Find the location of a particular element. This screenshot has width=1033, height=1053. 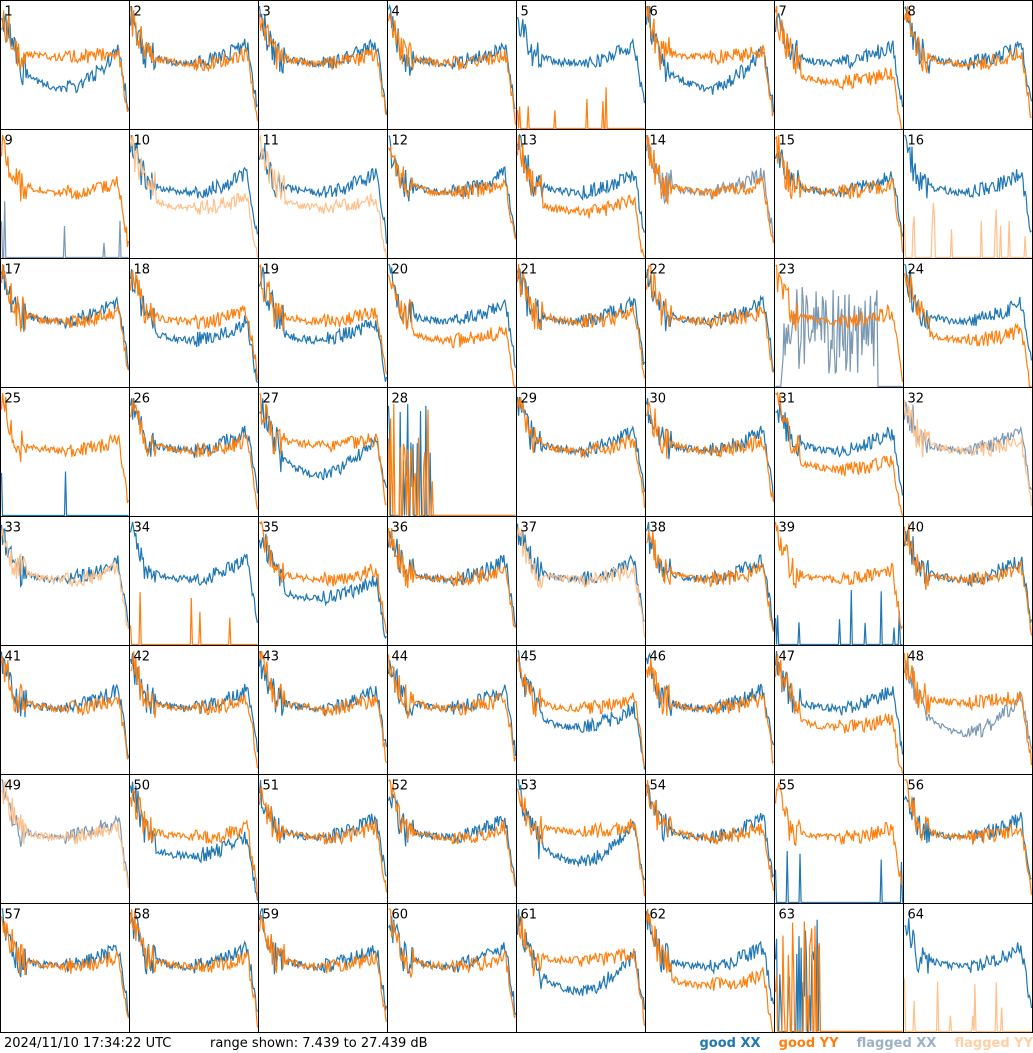

tile-label: 3 is located at coordinates (267, 12).